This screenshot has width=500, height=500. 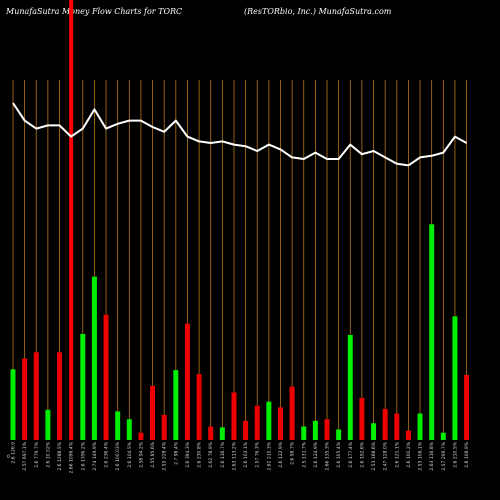 What do you see at coordinates (48, 454) in the screenshot?
I see `x-tick-label: 2.6 10.02%` at bounding box center [48, 454].